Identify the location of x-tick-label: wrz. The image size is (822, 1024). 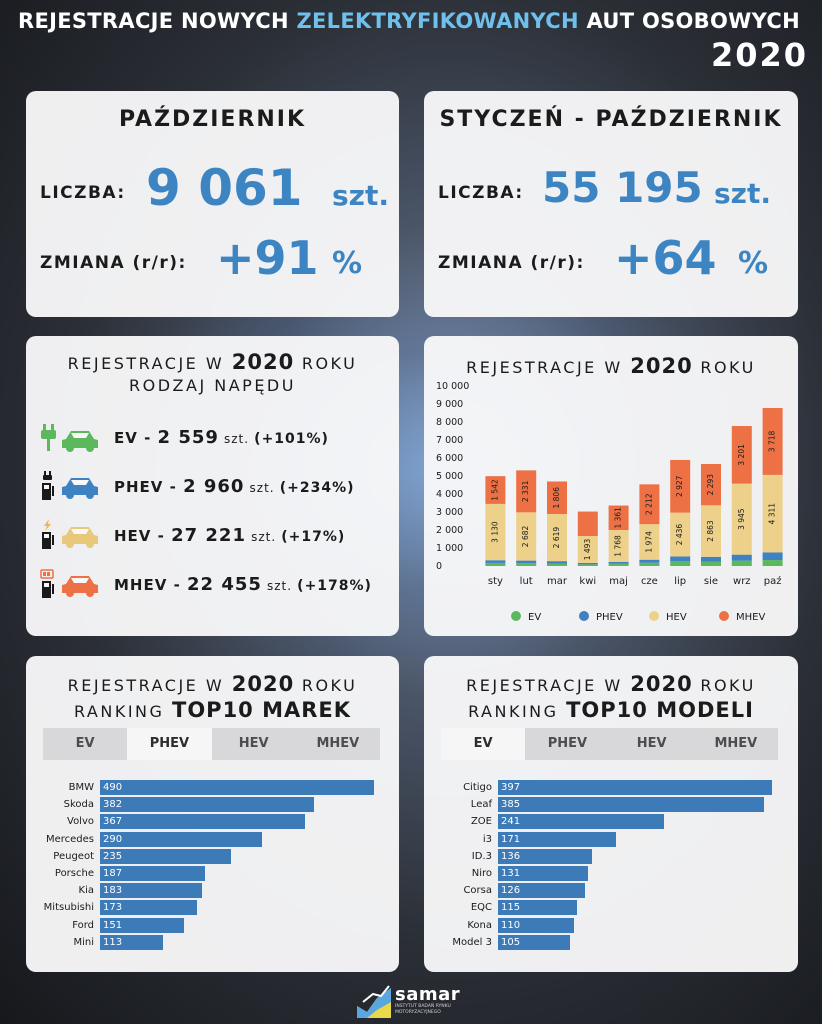
(742, 581).